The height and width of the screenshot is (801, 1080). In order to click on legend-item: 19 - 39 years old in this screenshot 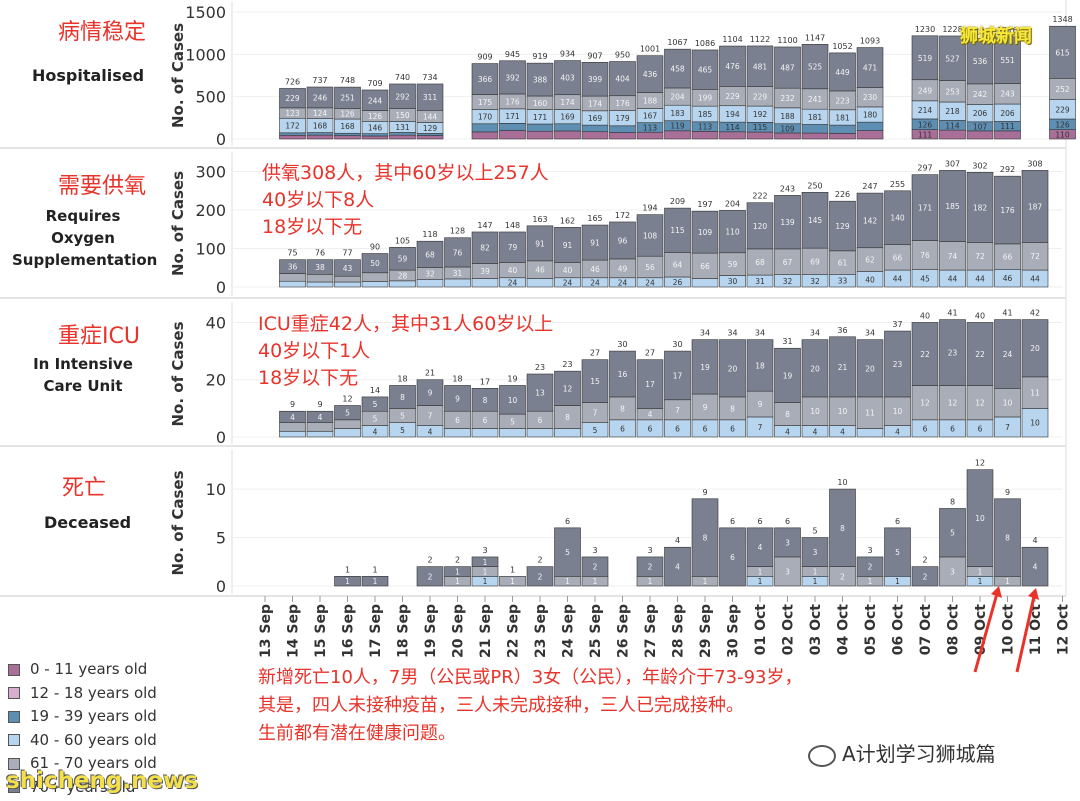, I will do `click(82, 716)`.